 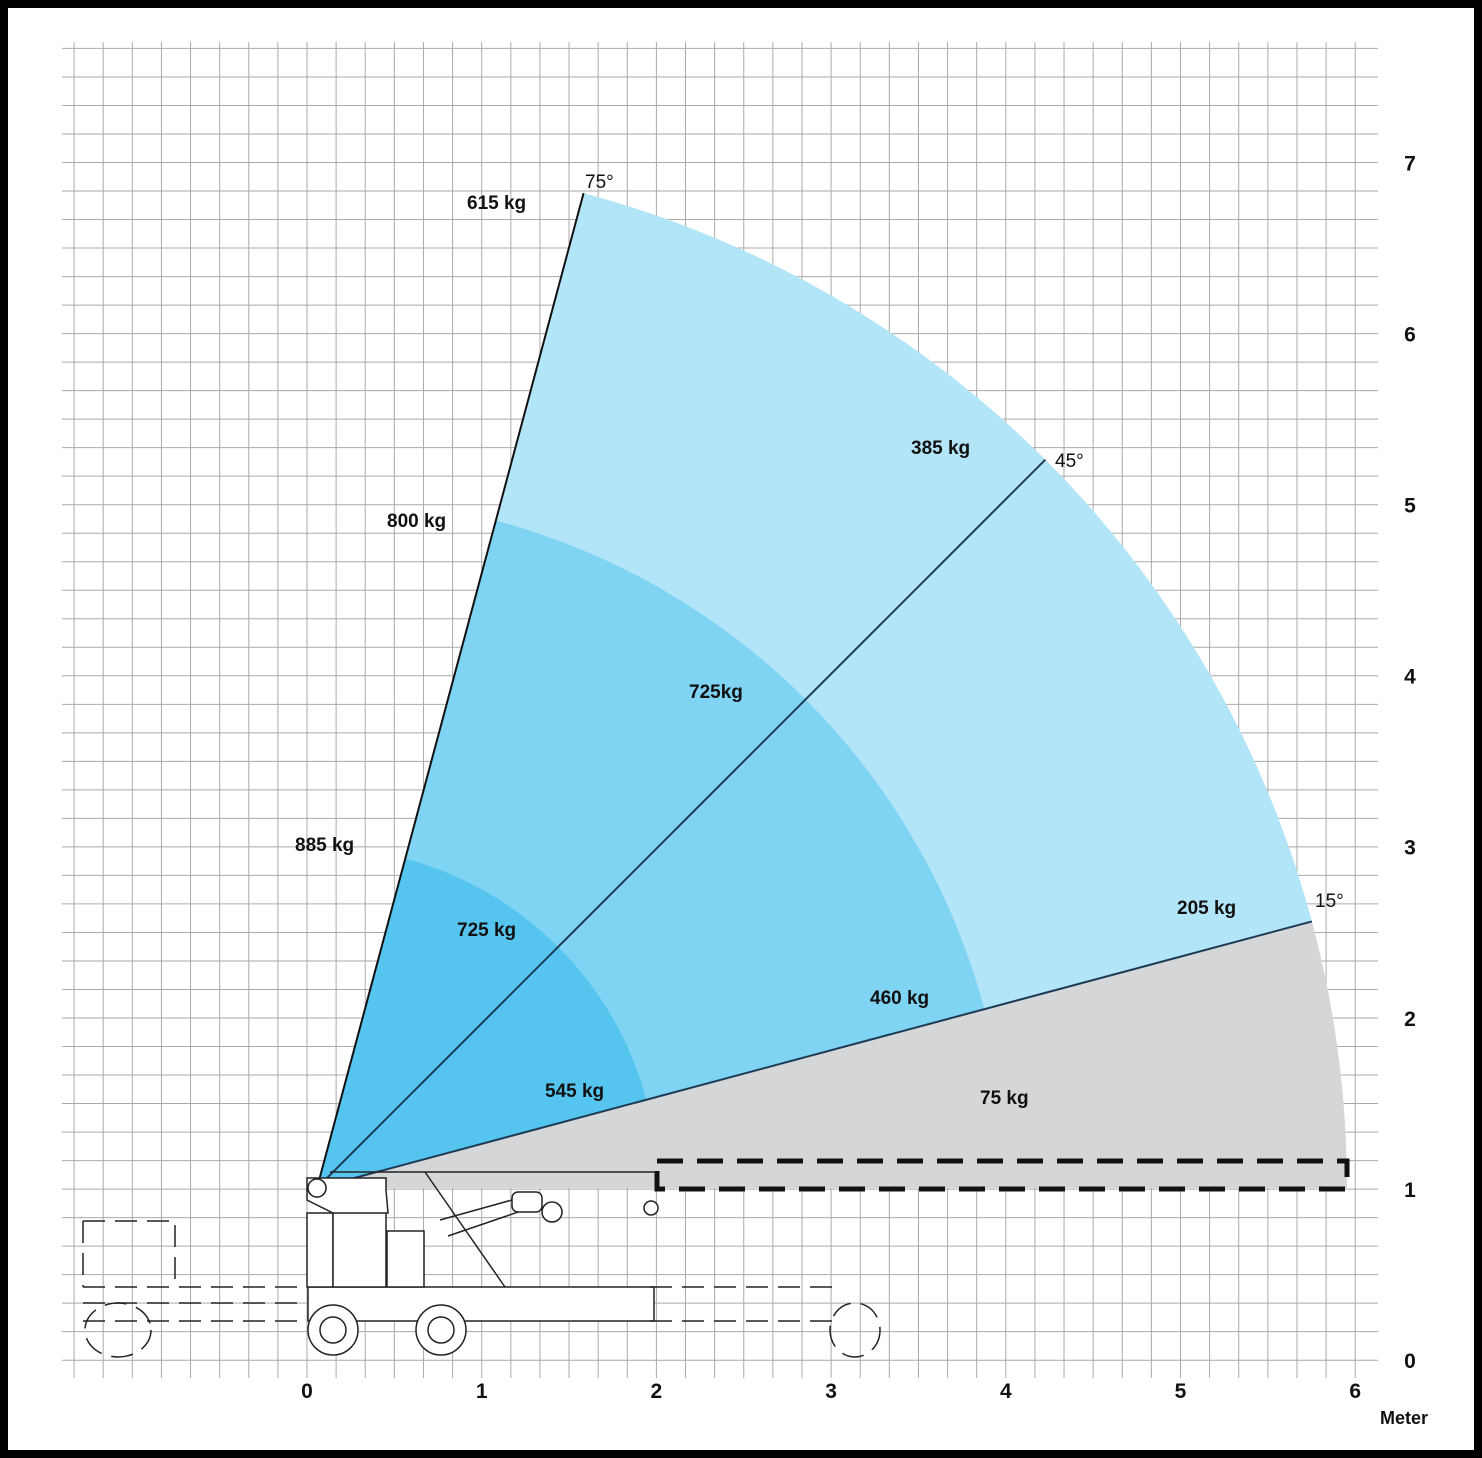 I want to click on load-label: 725kg, so click(x=716, y=692).